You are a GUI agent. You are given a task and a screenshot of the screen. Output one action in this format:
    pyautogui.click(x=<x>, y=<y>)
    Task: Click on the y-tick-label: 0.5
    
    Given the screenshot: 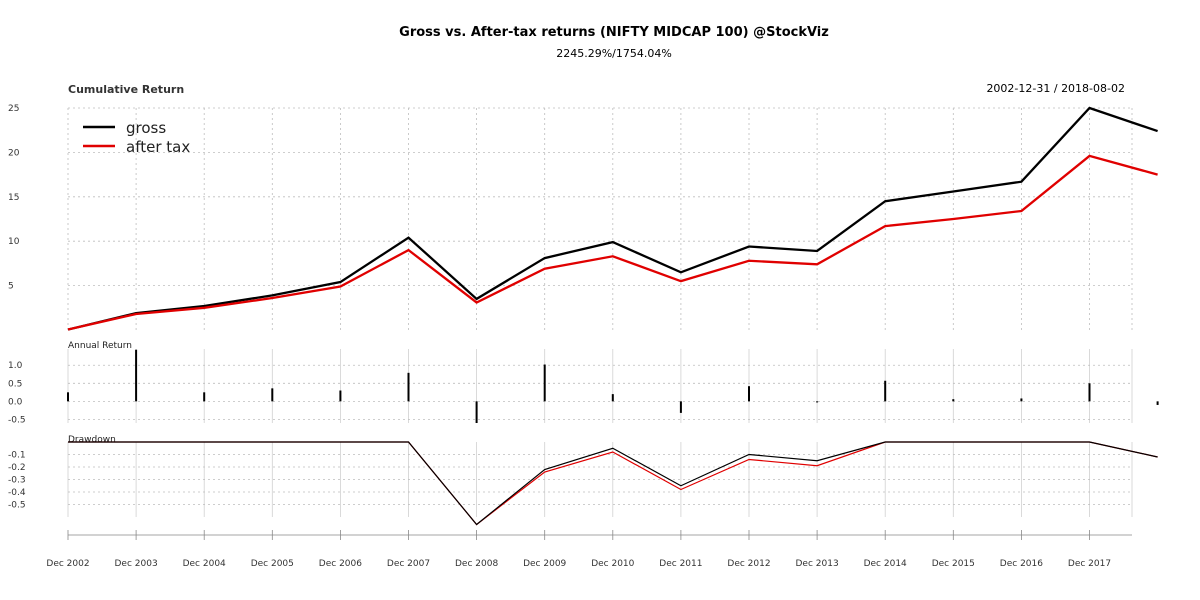 What is the action you would take?
    pyautogui.click(x=15, y=384)
    